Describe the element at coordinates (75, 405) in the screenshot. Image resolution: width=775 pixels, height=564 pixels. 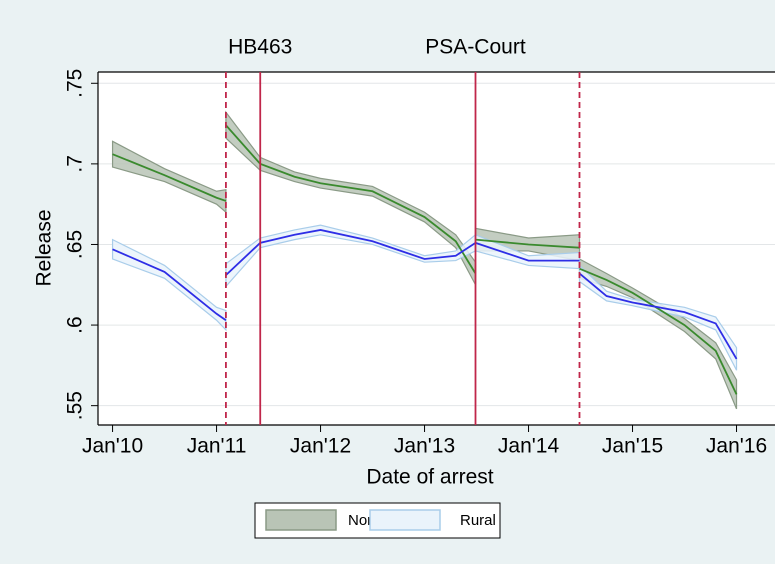
I see `y-tick-label: .55` at that location.